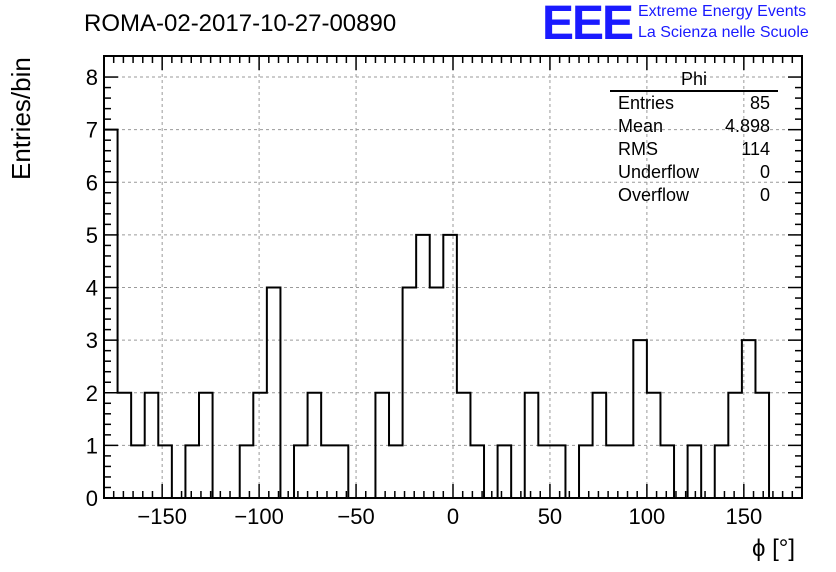 The width and height of the screenshot is (836, 572). Describe the element at coordinates (694, 149) in the screenshot. I see `stats-row: RMS 114` at that location.